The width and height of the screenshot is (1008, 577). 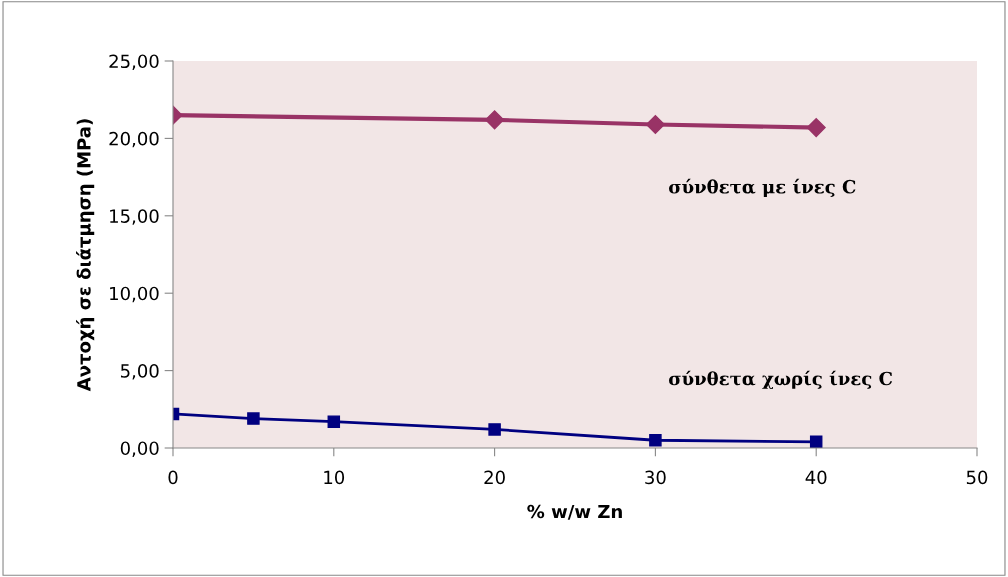 I want to click on y-tick-label: 10,00, so click(x=134, y=294).